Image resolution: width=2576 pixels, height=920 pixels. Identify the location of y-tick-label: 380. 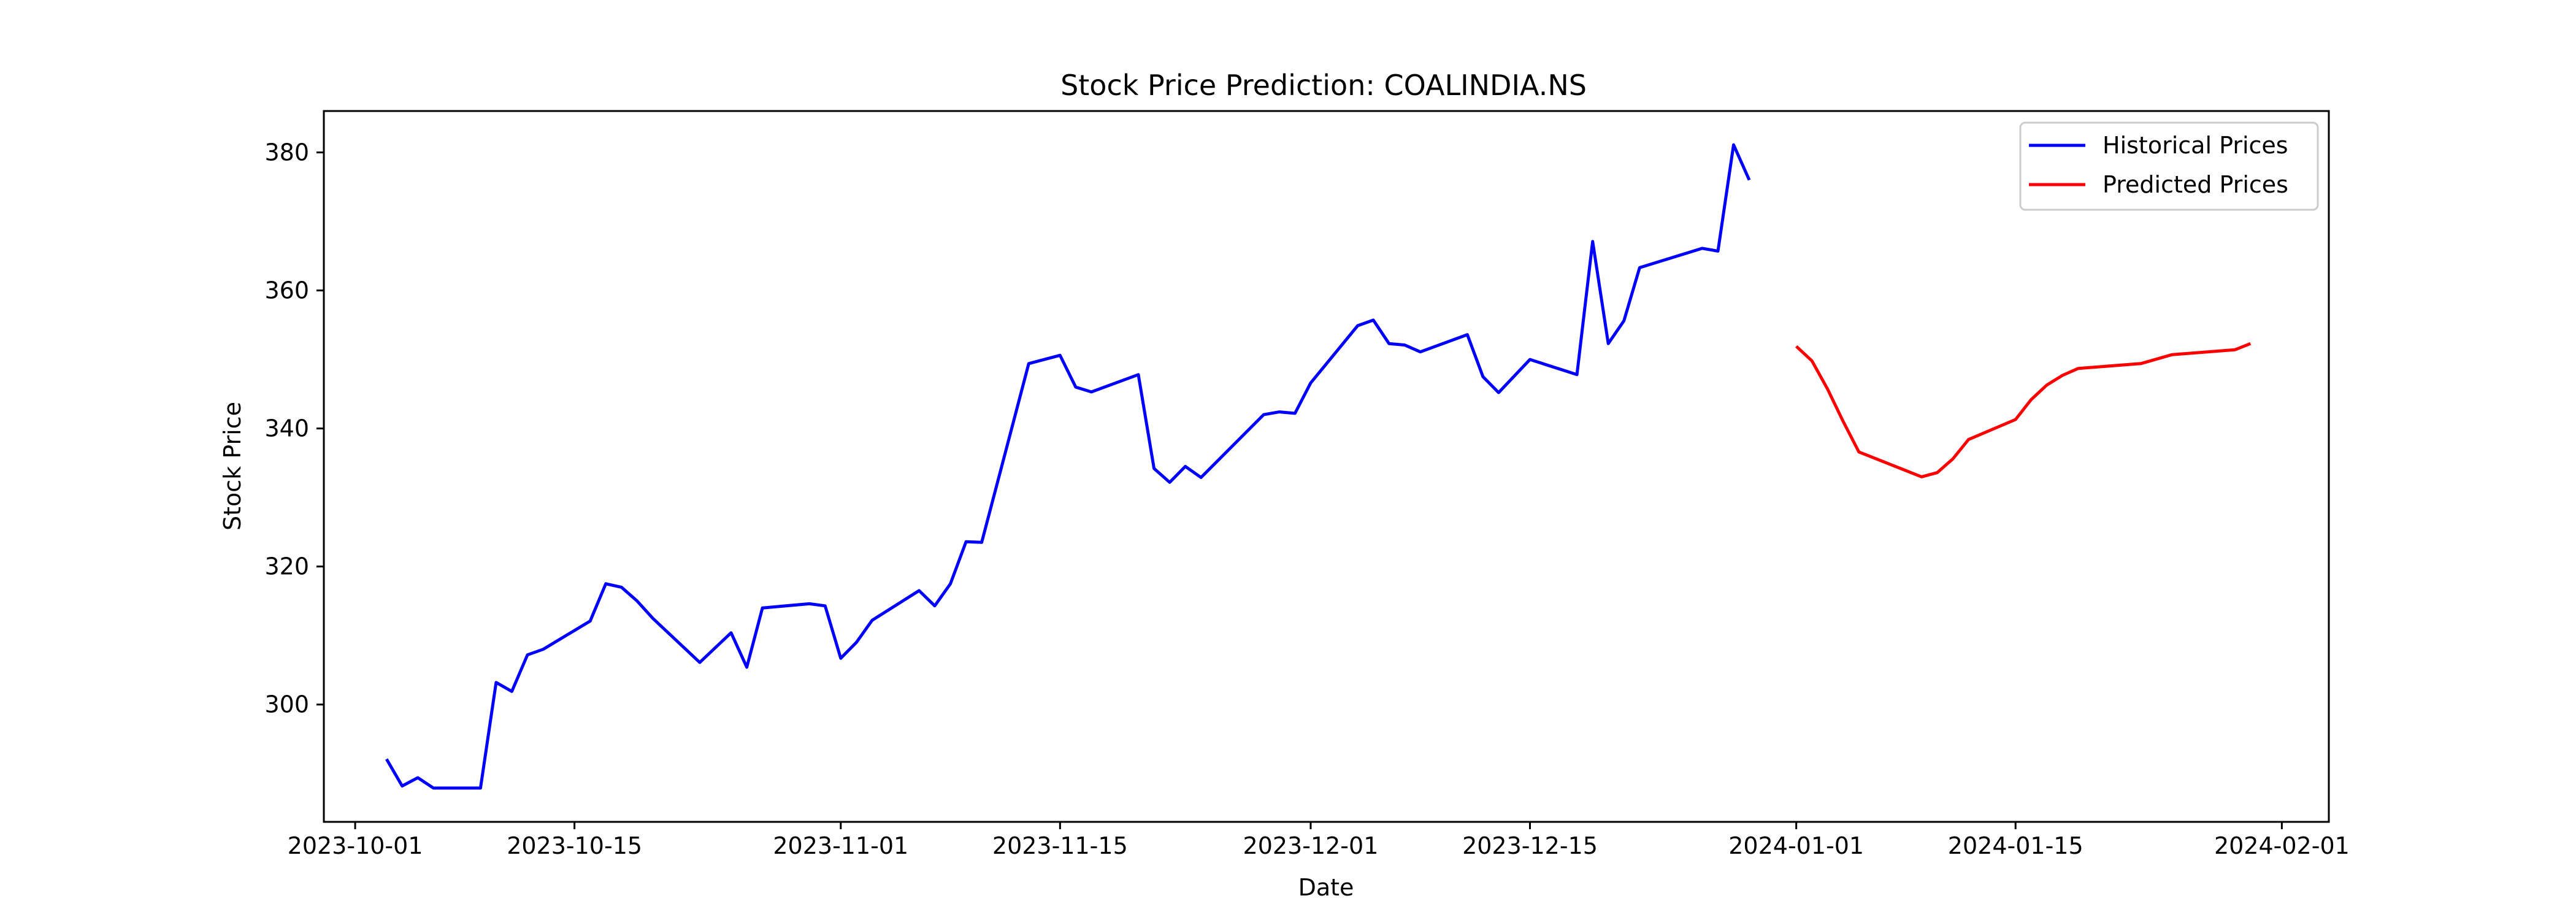
(286, 152).